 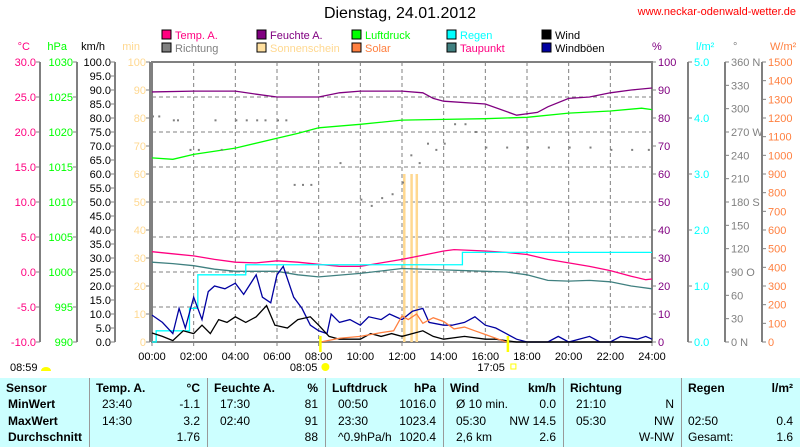 I want to click on axis-label-rain: 2.0, so click(x=701, y=231).